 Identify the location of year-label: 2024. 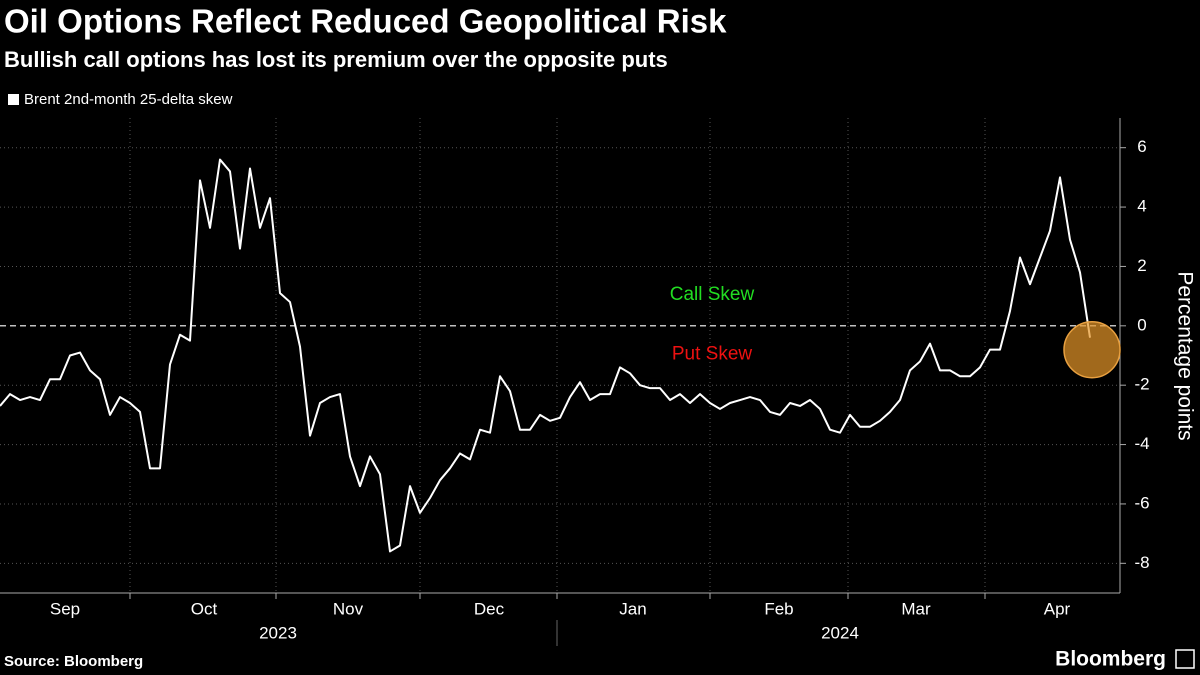
(840, 632).